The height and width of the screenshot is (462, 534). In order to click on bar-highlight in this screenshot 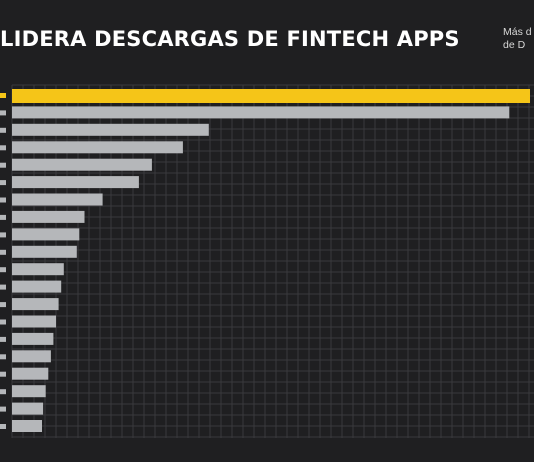, I will do `click(271, 96)`.